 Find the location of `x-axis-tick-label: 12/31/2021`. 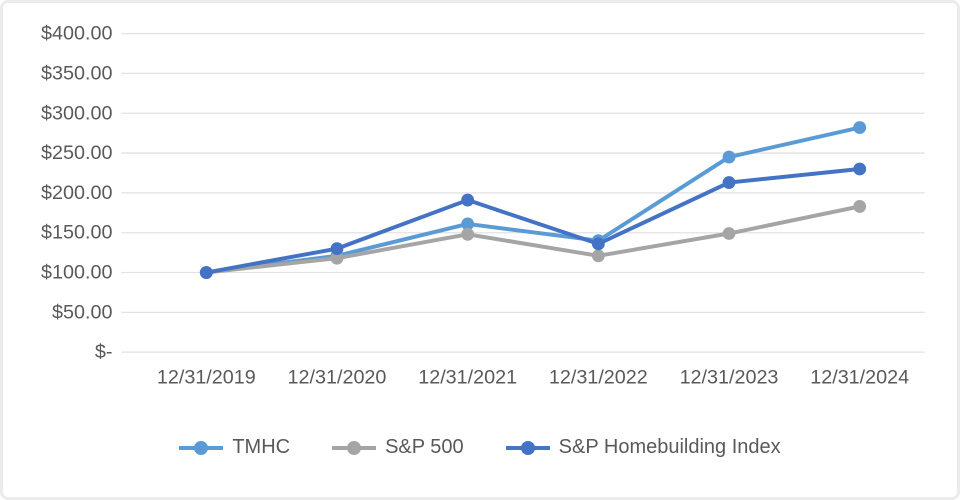

x-axis-tick-label: 12/31/2021 is located at coordinates (467, 377).